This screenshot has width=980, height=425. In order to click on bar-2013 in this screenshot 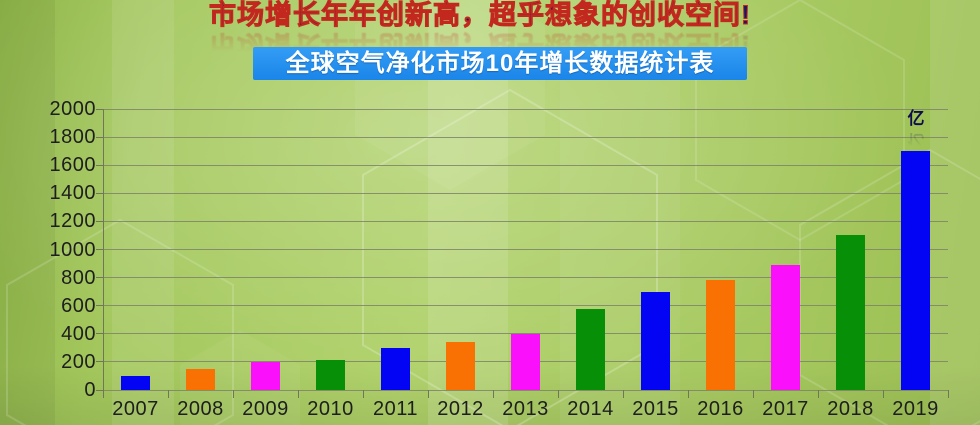, I will do `click(525, 361)`.